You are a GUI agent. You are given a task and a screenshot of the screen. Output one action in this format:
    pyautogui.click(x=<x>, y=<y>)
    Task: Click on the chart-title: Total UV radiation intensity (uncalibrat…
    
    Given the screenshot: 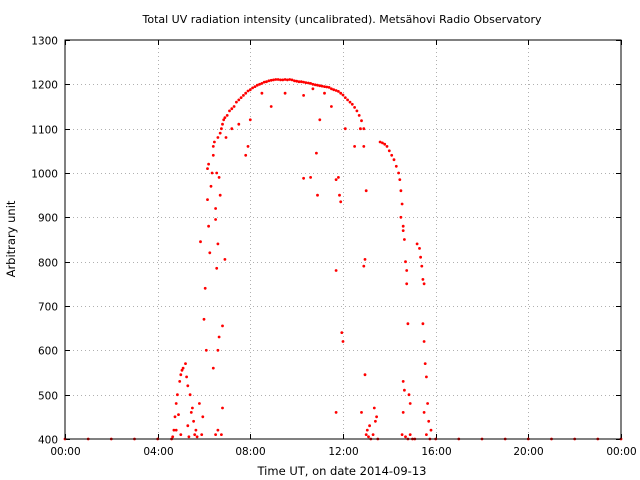 What is the action you would take?
    pyautogui.click(x=342, y=19)
    